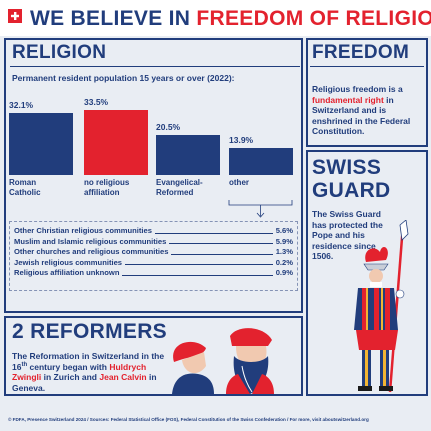  What do you see at coordinates (83, 230) in the screenshot?
I see `breakdown-label: Other Christian religious communities` at bounding box center [83, 230].